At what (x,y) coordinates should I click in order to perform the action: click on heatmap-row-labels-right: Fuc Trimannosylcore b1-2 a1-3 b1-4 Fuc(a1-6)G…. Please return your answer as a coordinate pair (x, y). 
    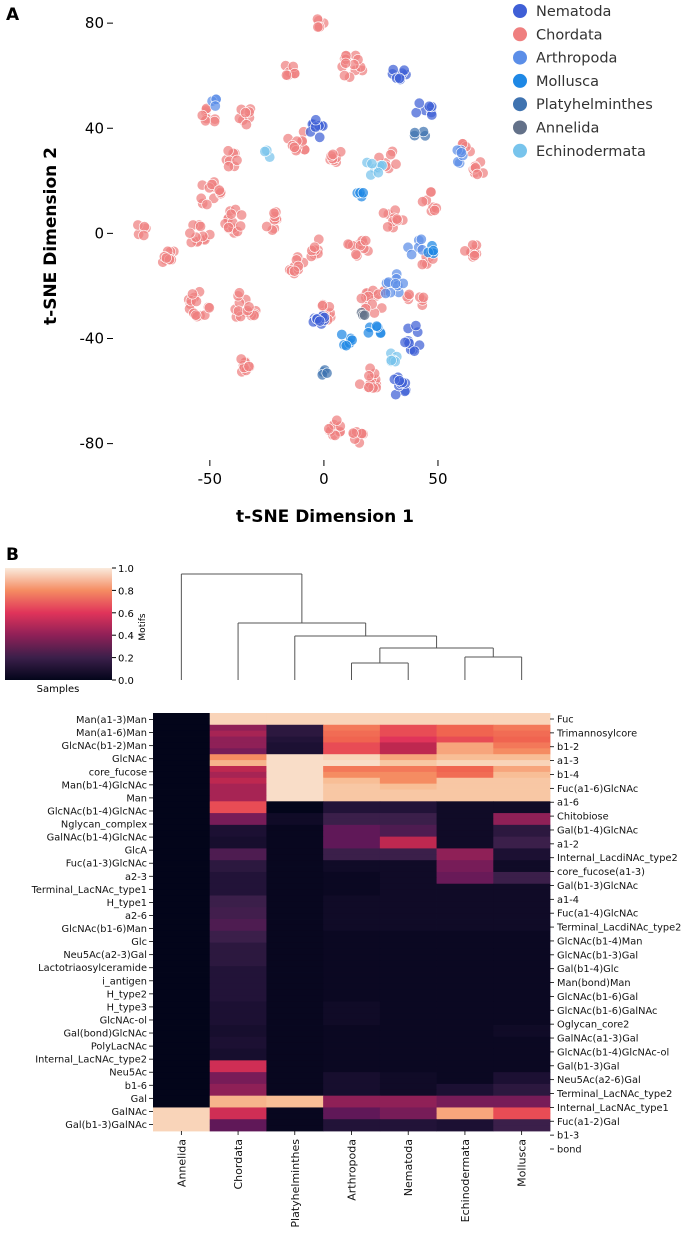
    Looking at the image, I should click on (615, 935).